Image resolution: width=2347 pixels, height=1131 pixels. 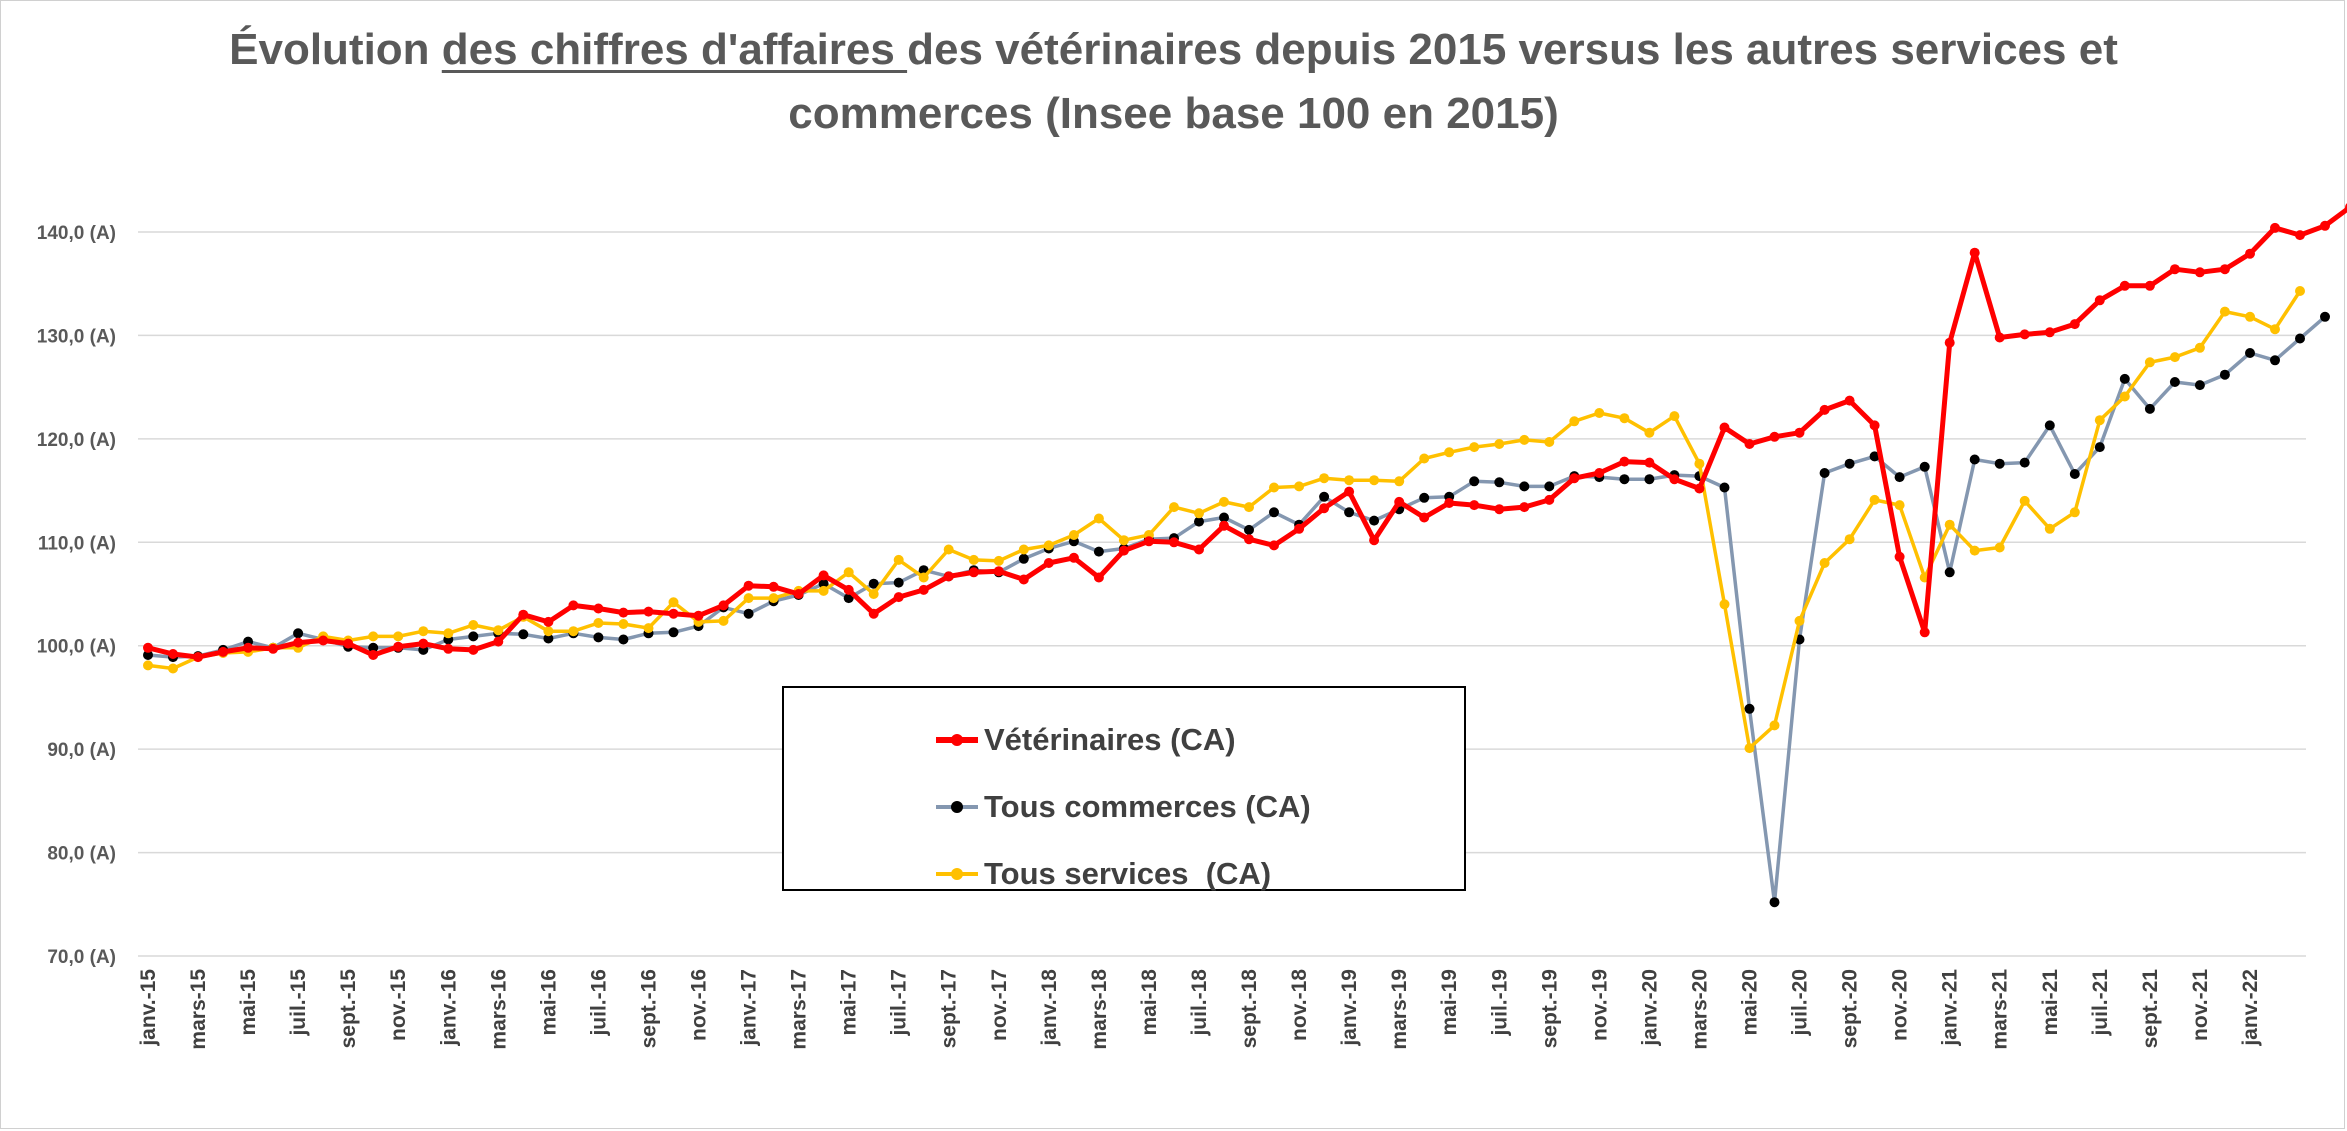 What do you see at coordinates (248, 1002) in the screenshot?
I see `x-tick-label: mai-15` at bounding box center [248, 1002].